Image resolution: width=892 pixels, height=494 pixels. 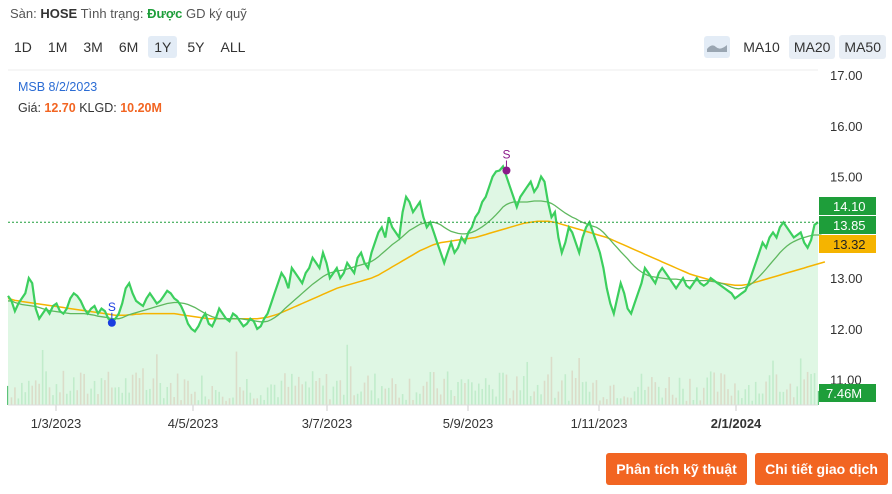 What do you see at coordinates (112, 13) in the screenshot?
I see `status-label: Tình trạng:` at bounding box center [112, 13].